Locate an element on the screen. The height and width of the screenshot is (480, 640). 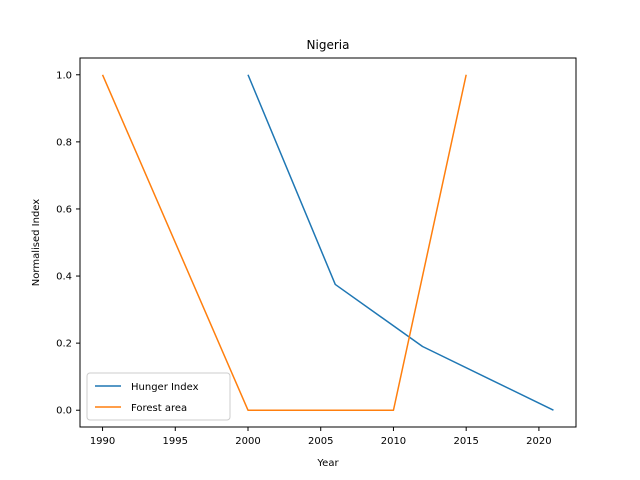
x-tick-label: 2015 is located at coordinates (465, 441).